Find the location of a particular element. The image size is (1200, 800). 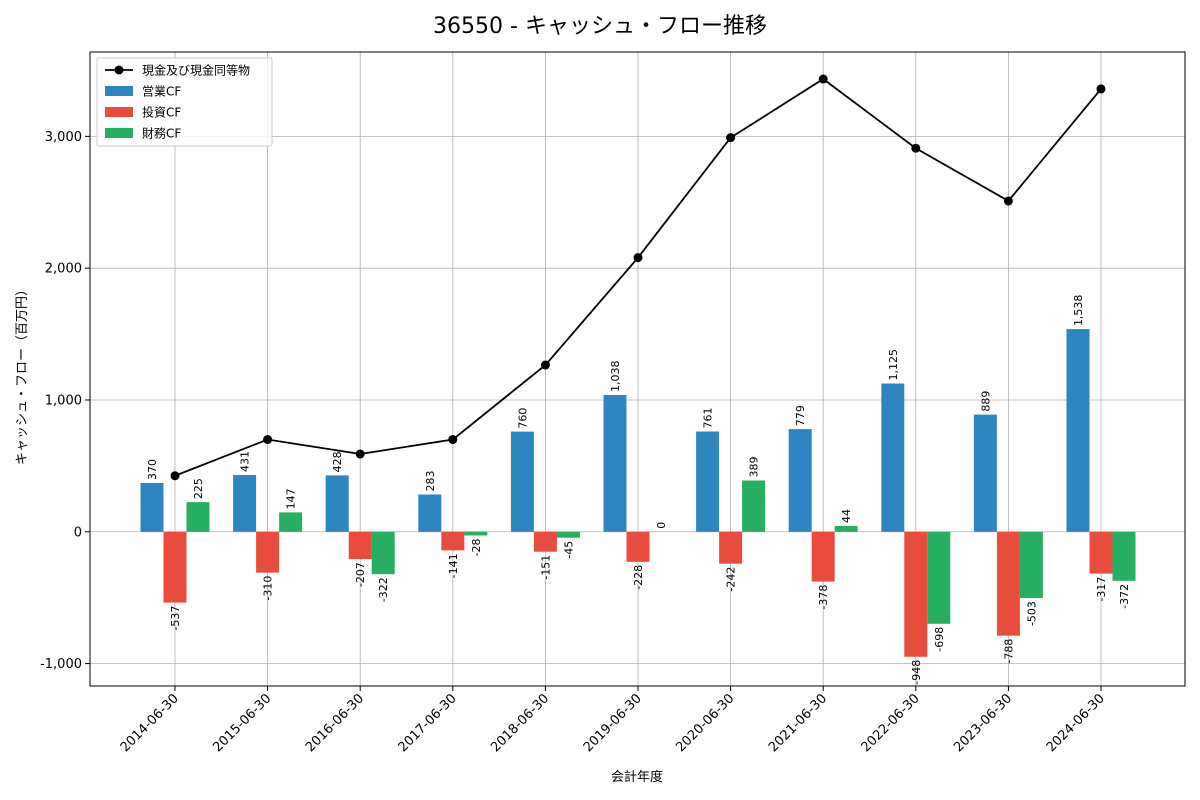

value-label: 147 is located at coordinates (291, 498).